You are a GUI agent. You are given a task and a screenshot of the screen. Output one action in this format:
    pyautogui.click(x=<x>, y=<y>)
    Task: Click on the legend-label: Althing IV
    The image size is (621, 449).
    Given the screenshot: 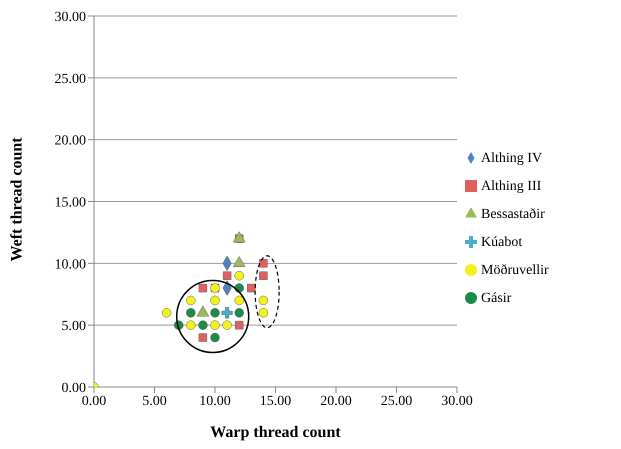 What is the action you would take?
    pyautogui.click(x=511, y=158)
    